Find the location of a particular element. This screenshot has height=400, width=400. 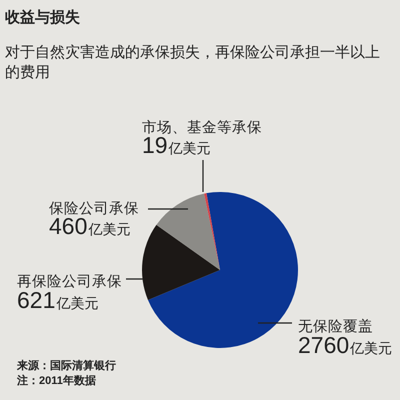

data-label: 2760亿美元 is located at coordinates (345, 345).